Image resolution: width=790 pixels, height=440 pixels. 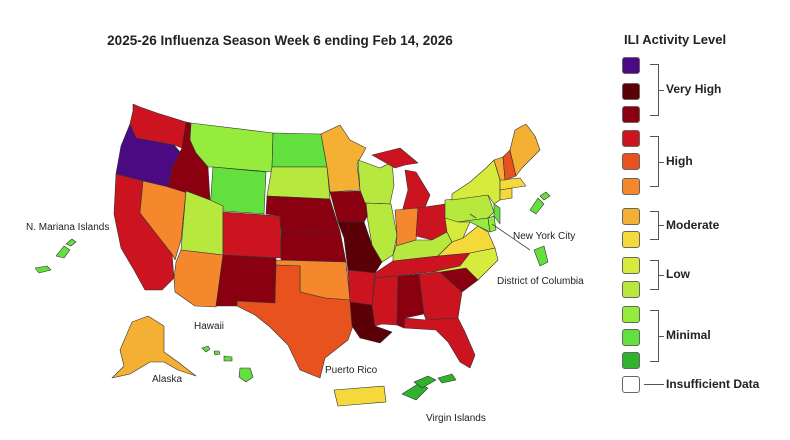 What do you see at coordinates (675, 39) in the screenshot?
I see `legend-title: ILI Activity Level` at bounding box center [675, 39].